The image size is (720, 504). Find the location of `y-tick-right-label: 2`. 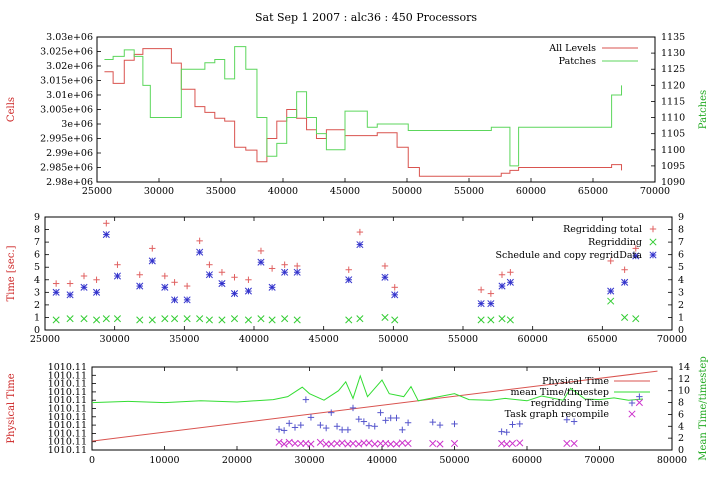

y-tick-right-label: 2 is located at coordinates (681, 305).